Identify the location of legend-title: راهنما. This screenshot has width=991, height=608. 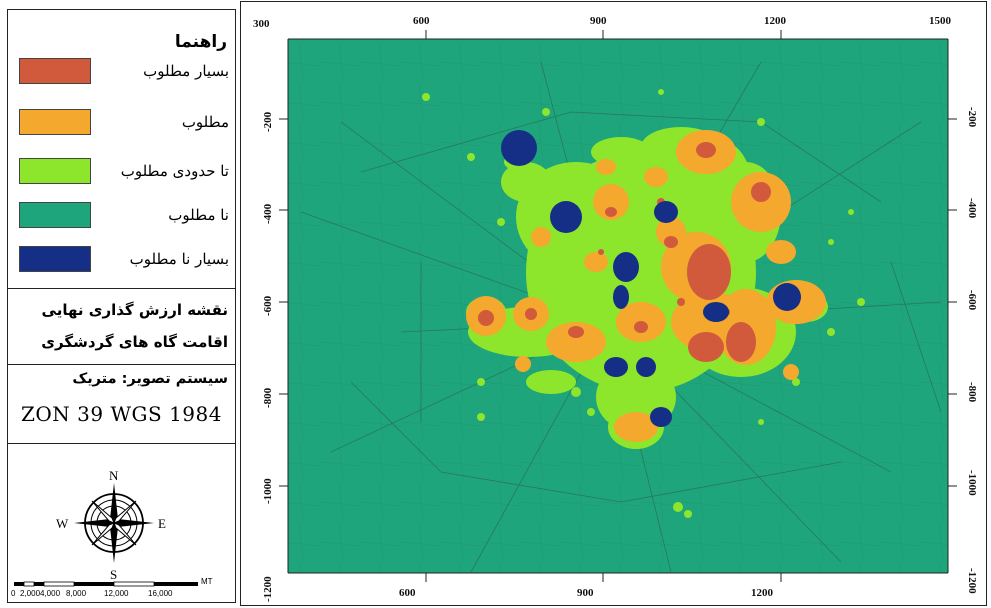
(200, 42).